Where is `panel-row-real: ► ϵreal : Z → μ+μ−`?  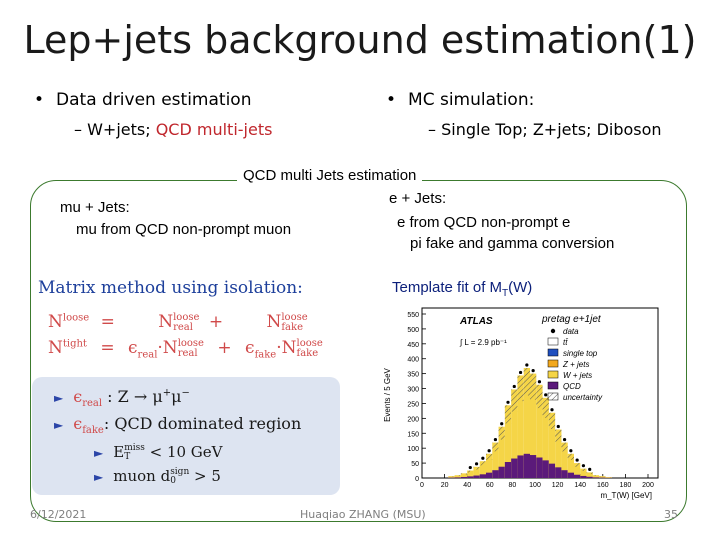 panel-row-real: ► ϵreal : Z → μ+μ− is located at coordinates (122, 398).